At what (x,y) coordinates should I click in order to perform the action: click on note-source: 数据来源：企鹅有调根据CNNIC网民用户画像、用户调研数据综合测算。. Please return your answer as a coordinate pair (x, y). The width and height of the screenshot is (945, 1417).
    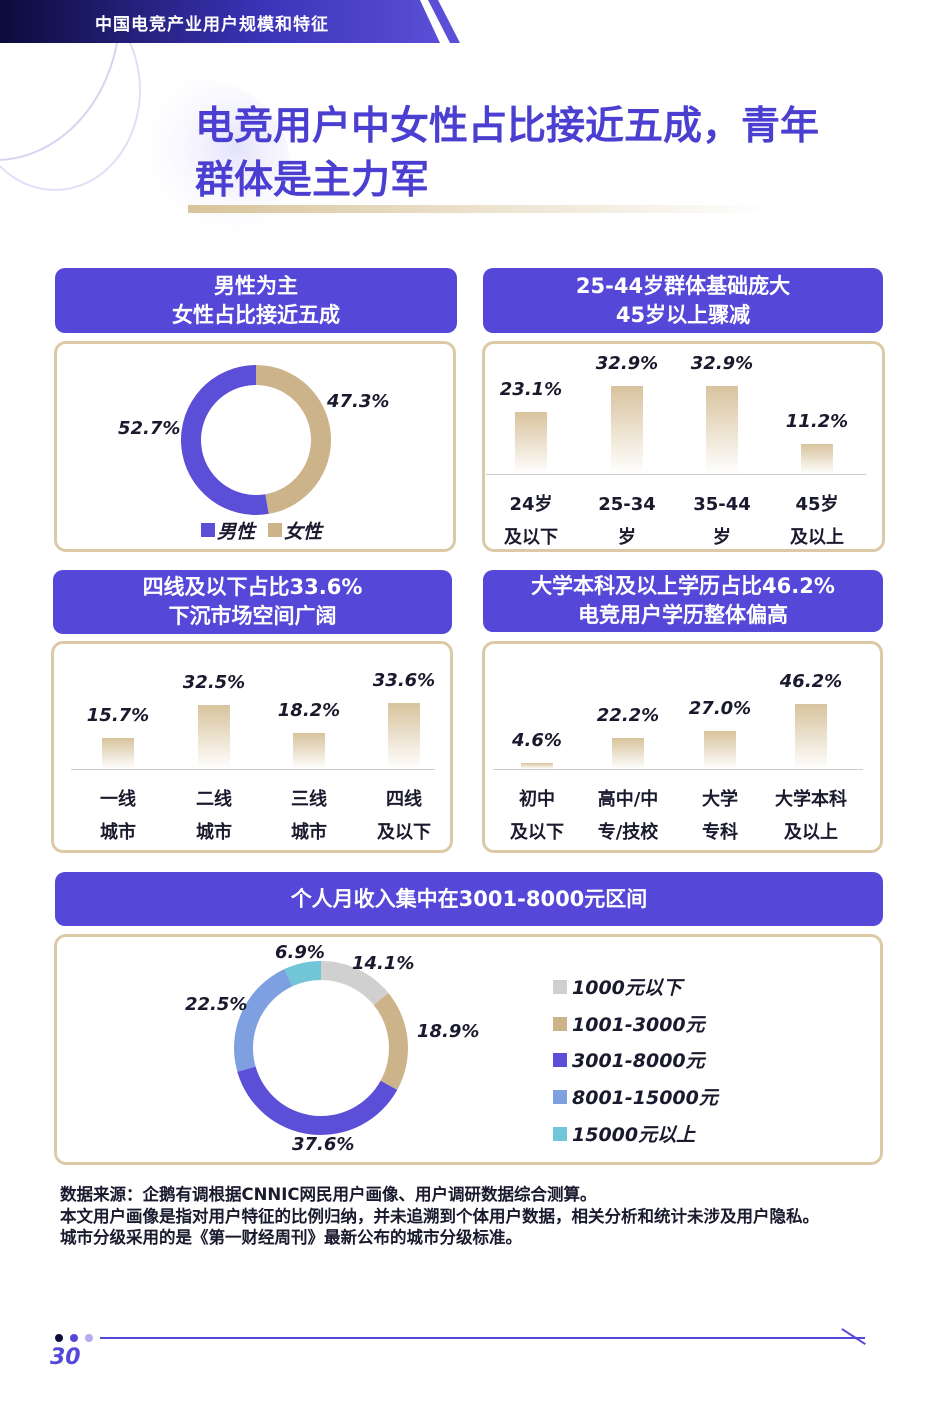
    Looking at the image, I should click on (328, 1194).